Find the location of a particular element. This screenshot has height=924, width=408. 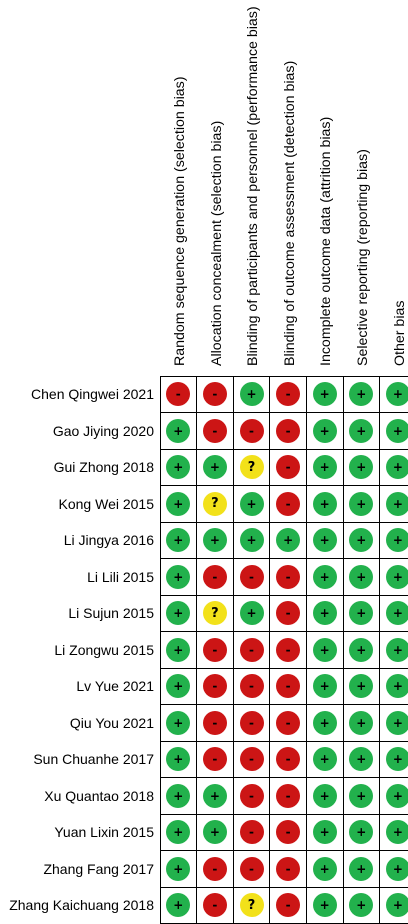

study-label: Xu Quantao 2018 is located at coordinates (99, 795).